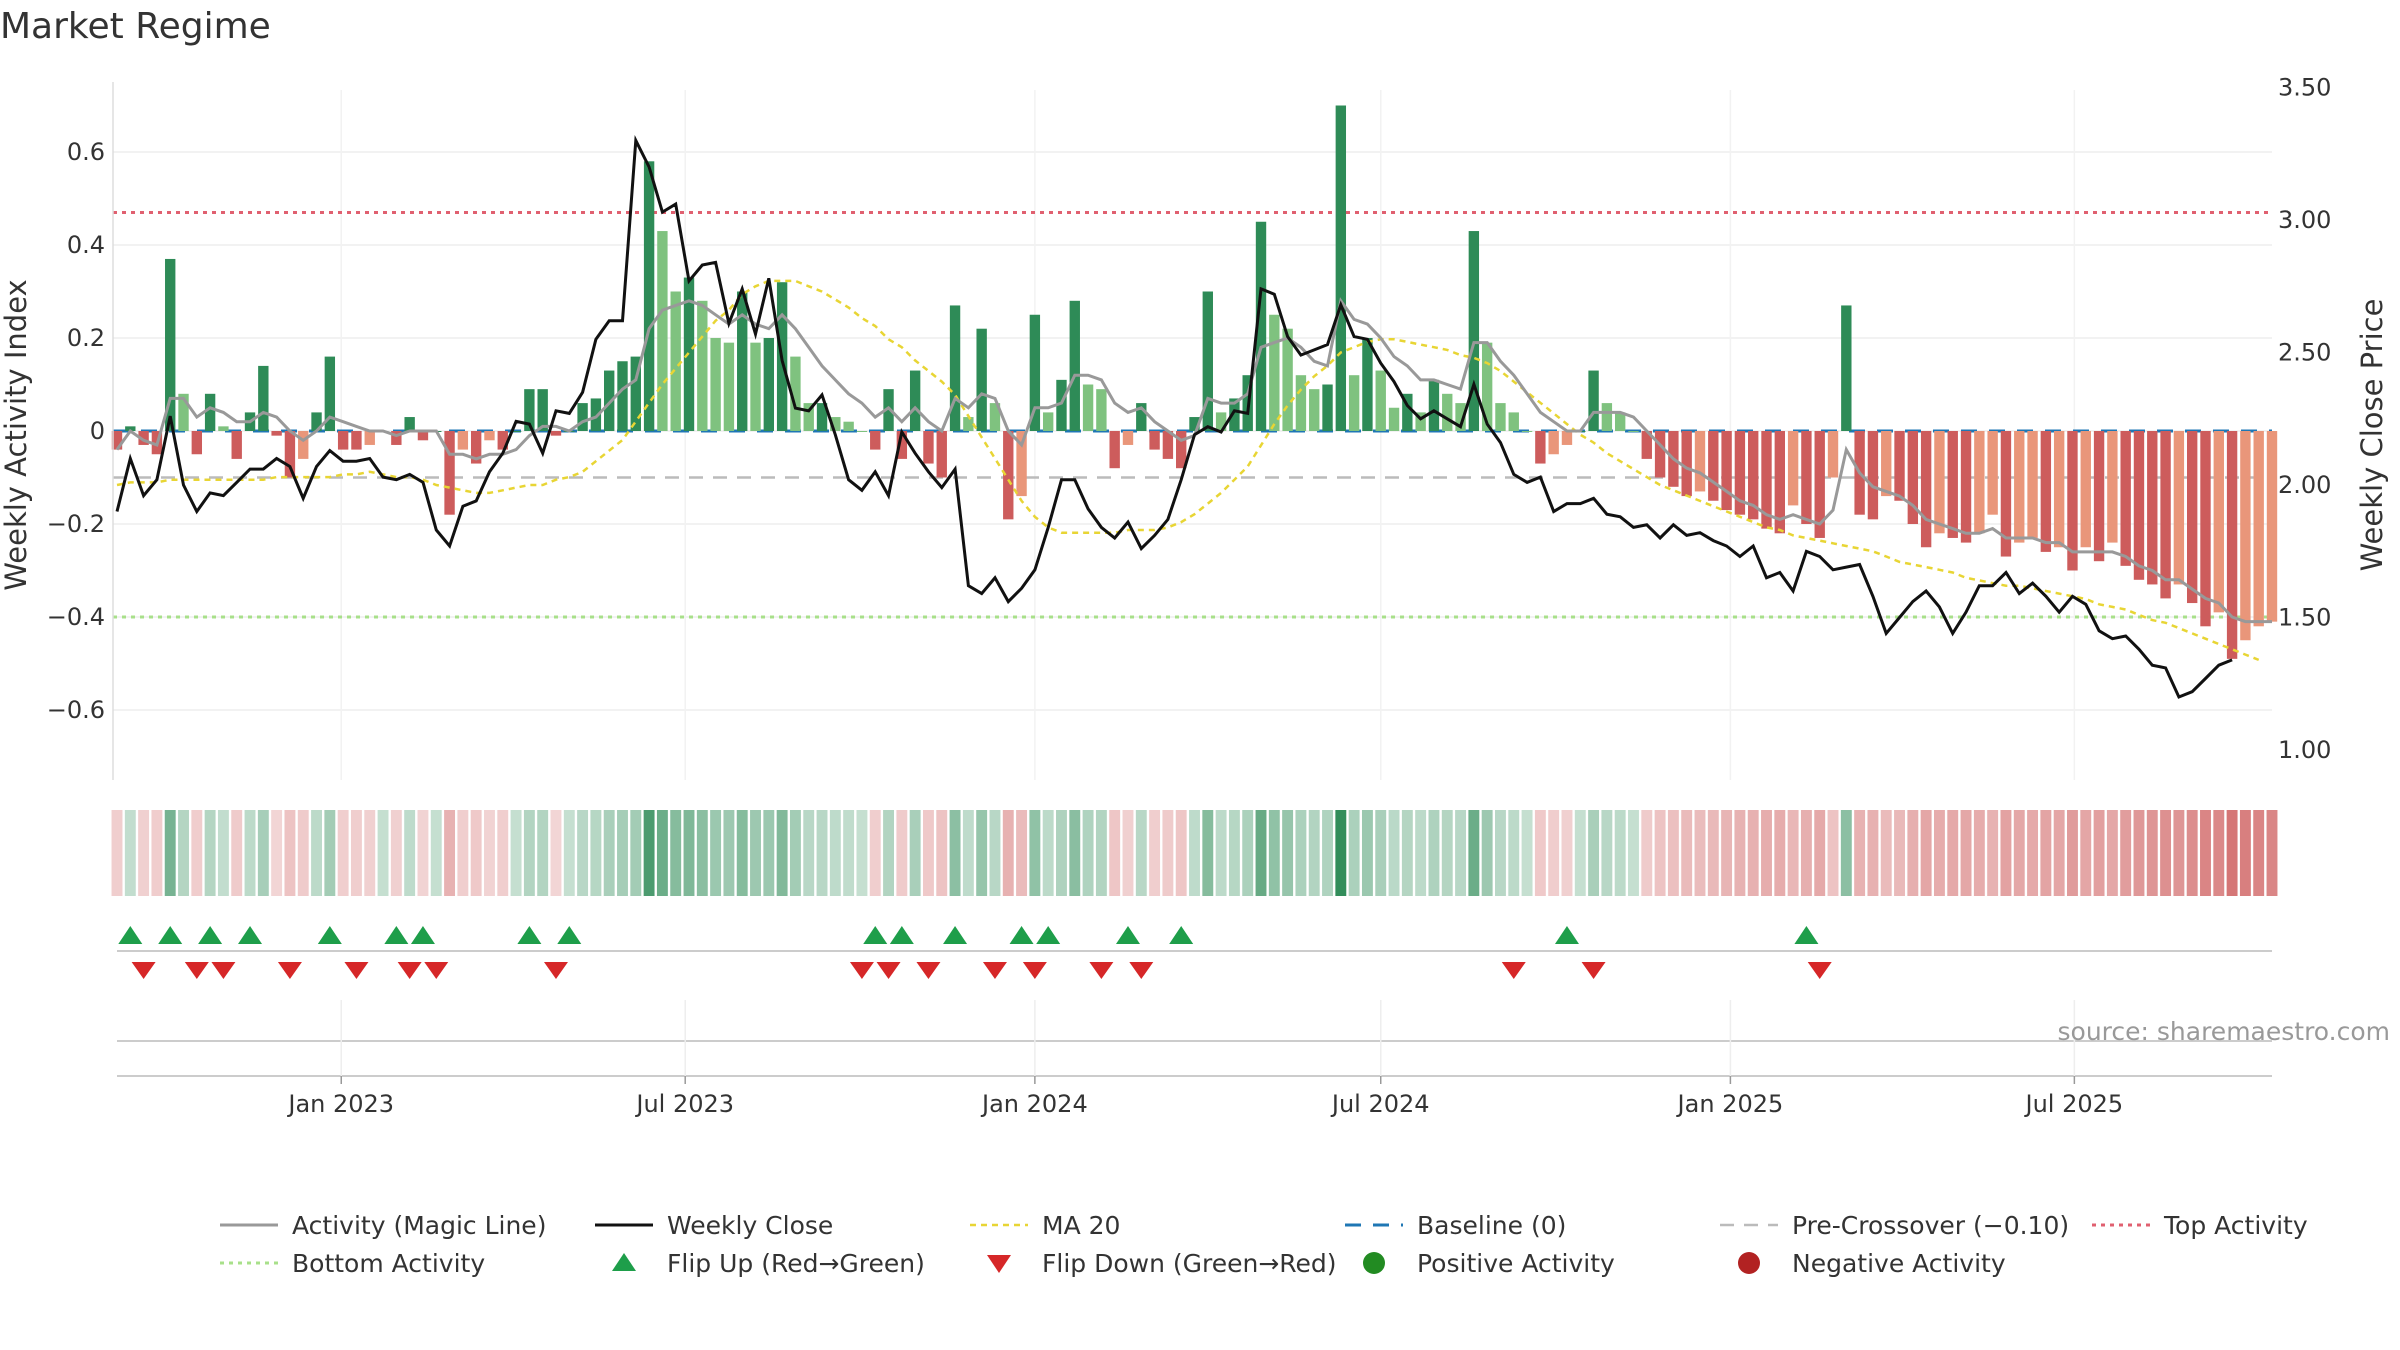 Image resolution: width=2400 pixels, height=1350 pixels. What do you see at coordinates (16, 434) in the screenshot?
I see `y-axis-left-label: Weekly Activity Index` at bounding box center [16, 434].